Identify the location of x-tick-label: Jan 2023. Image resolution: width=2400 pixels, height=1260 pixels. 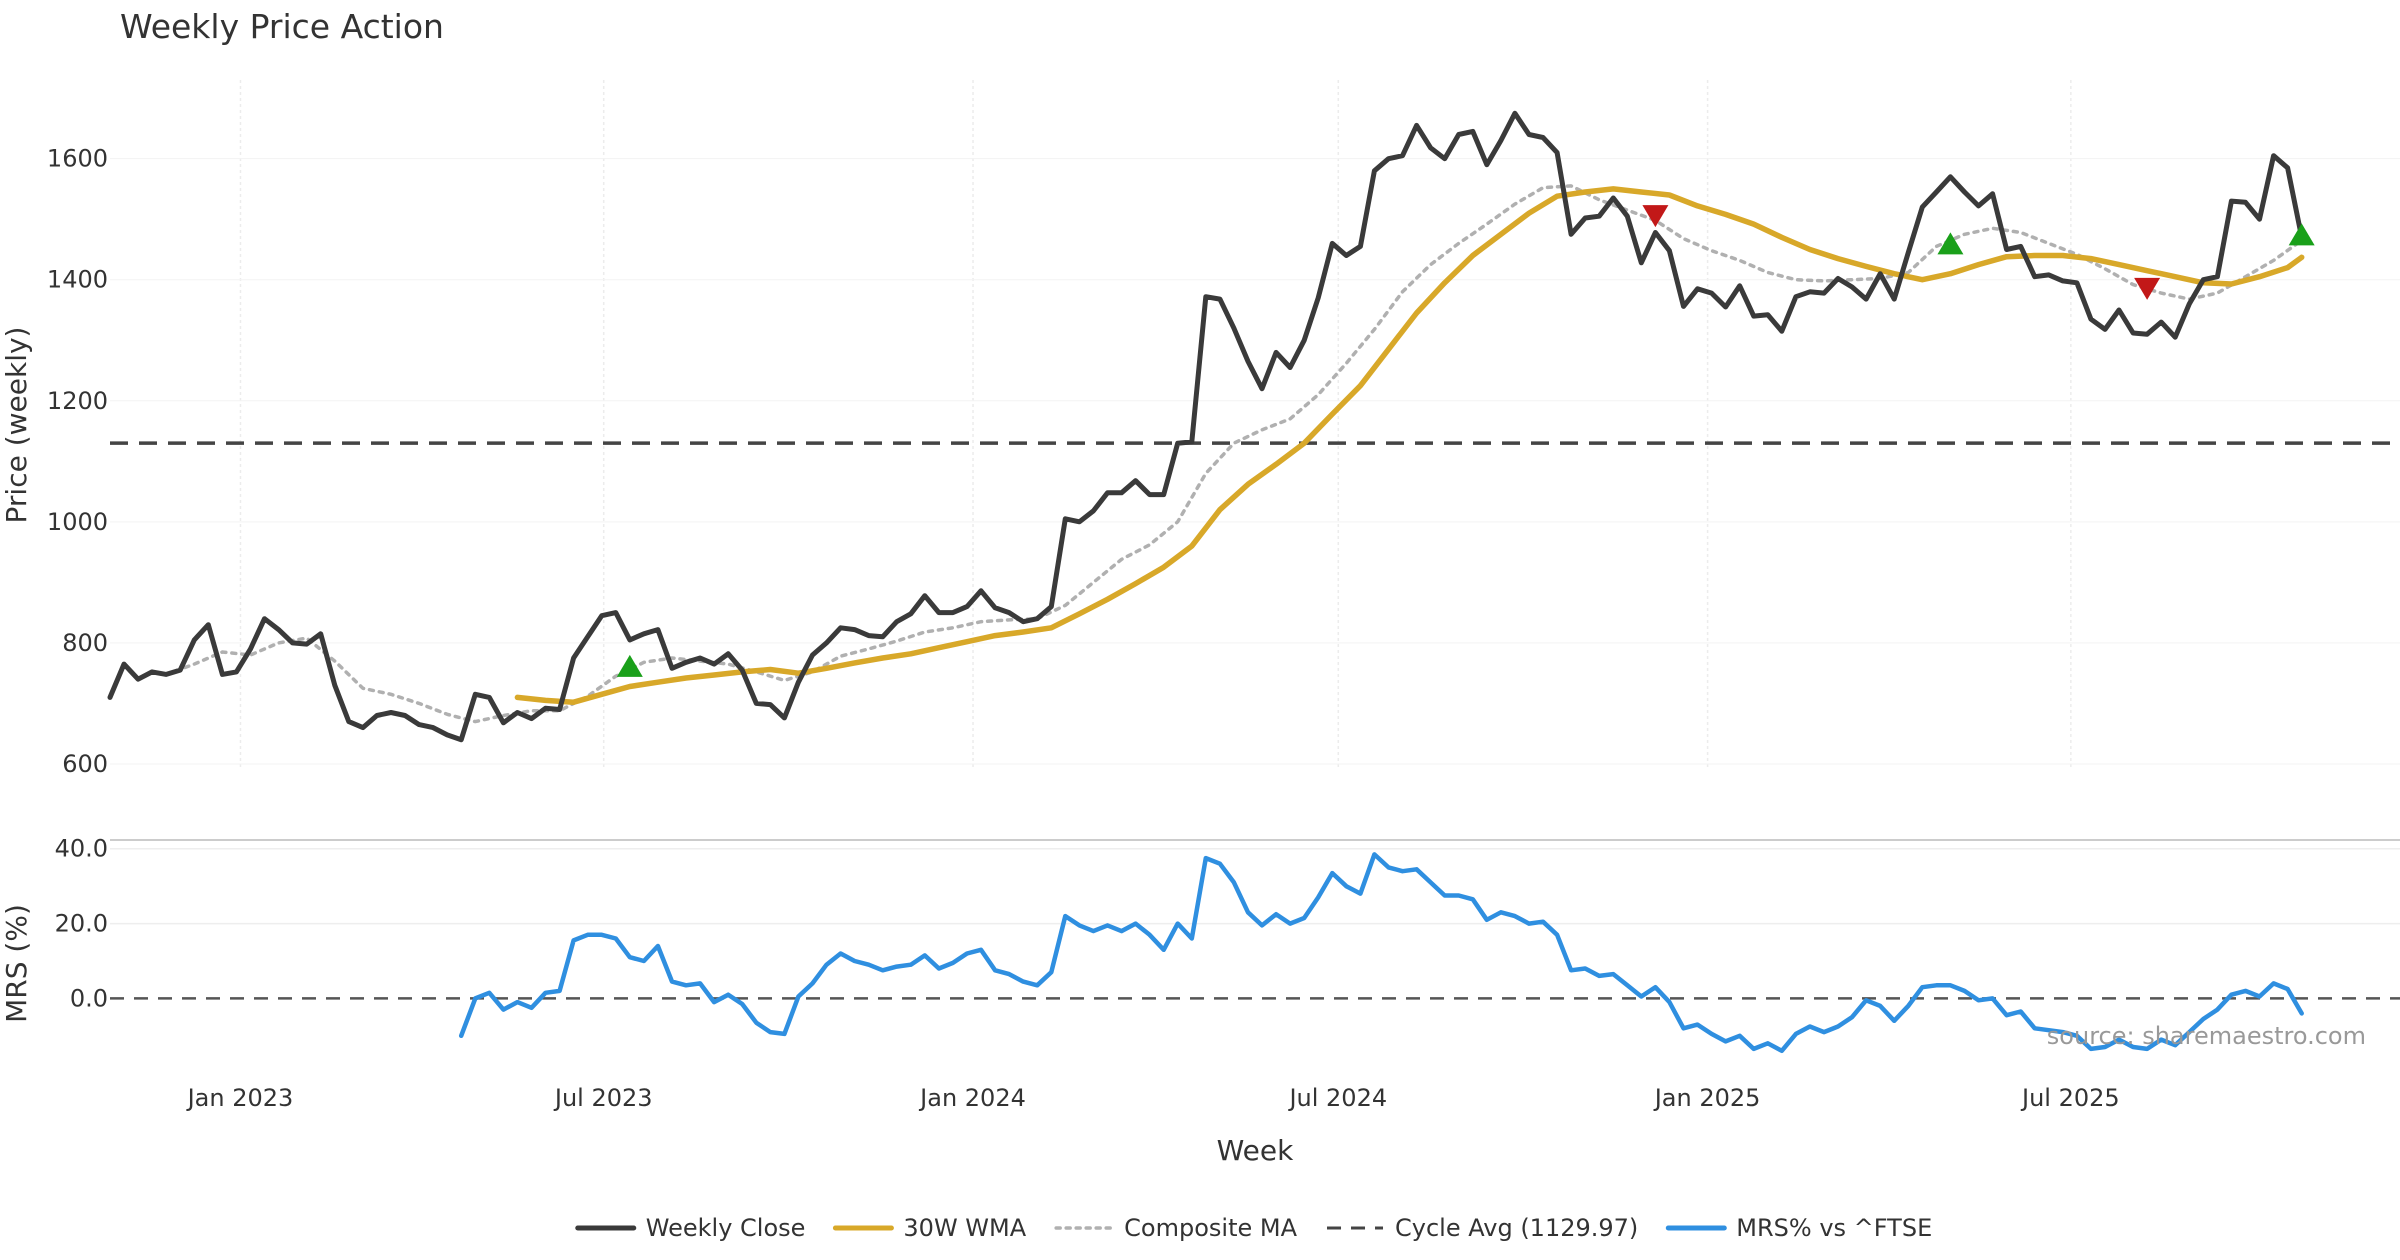
(240, 1098).